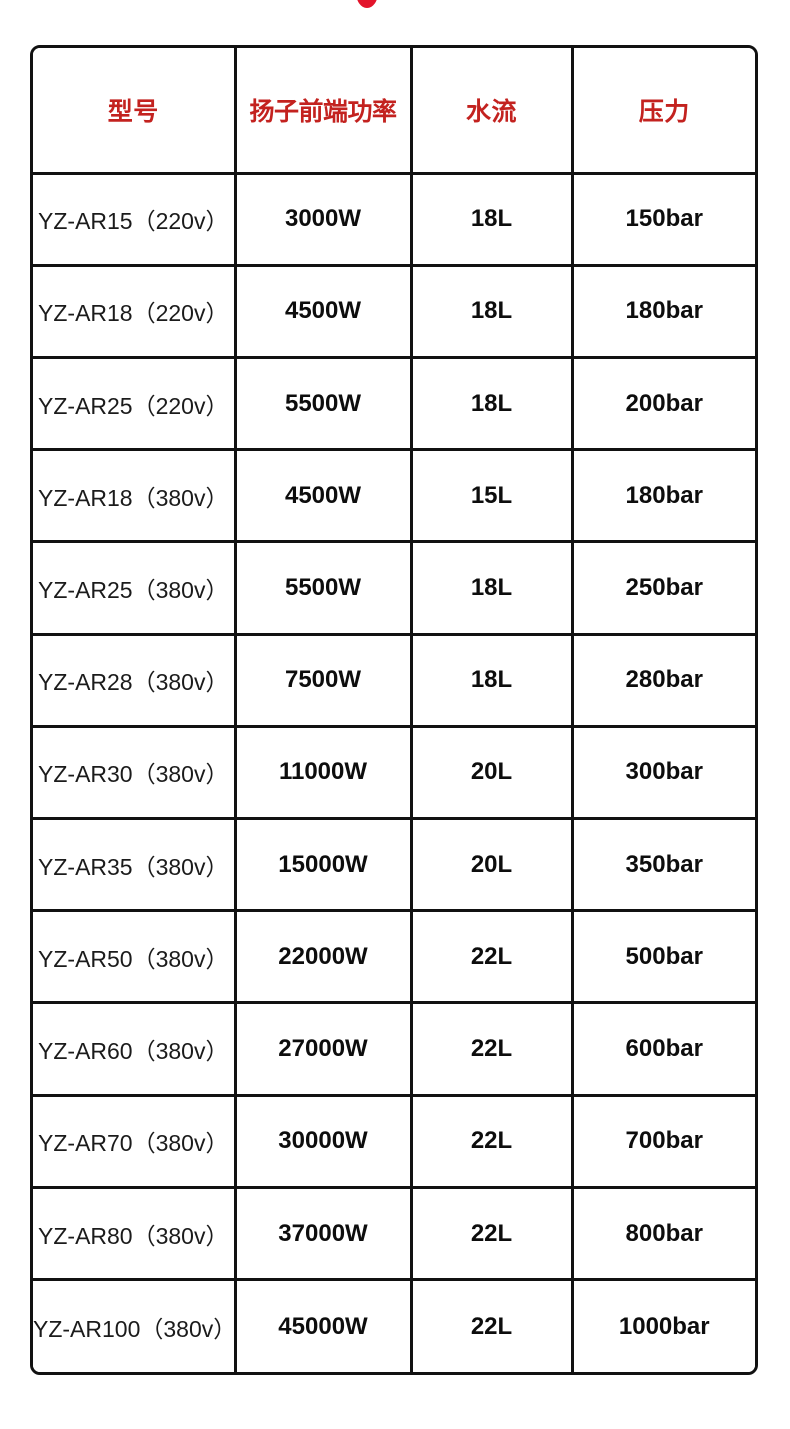  I want to click on cell-pressure: 200bar, so click(663, 404).